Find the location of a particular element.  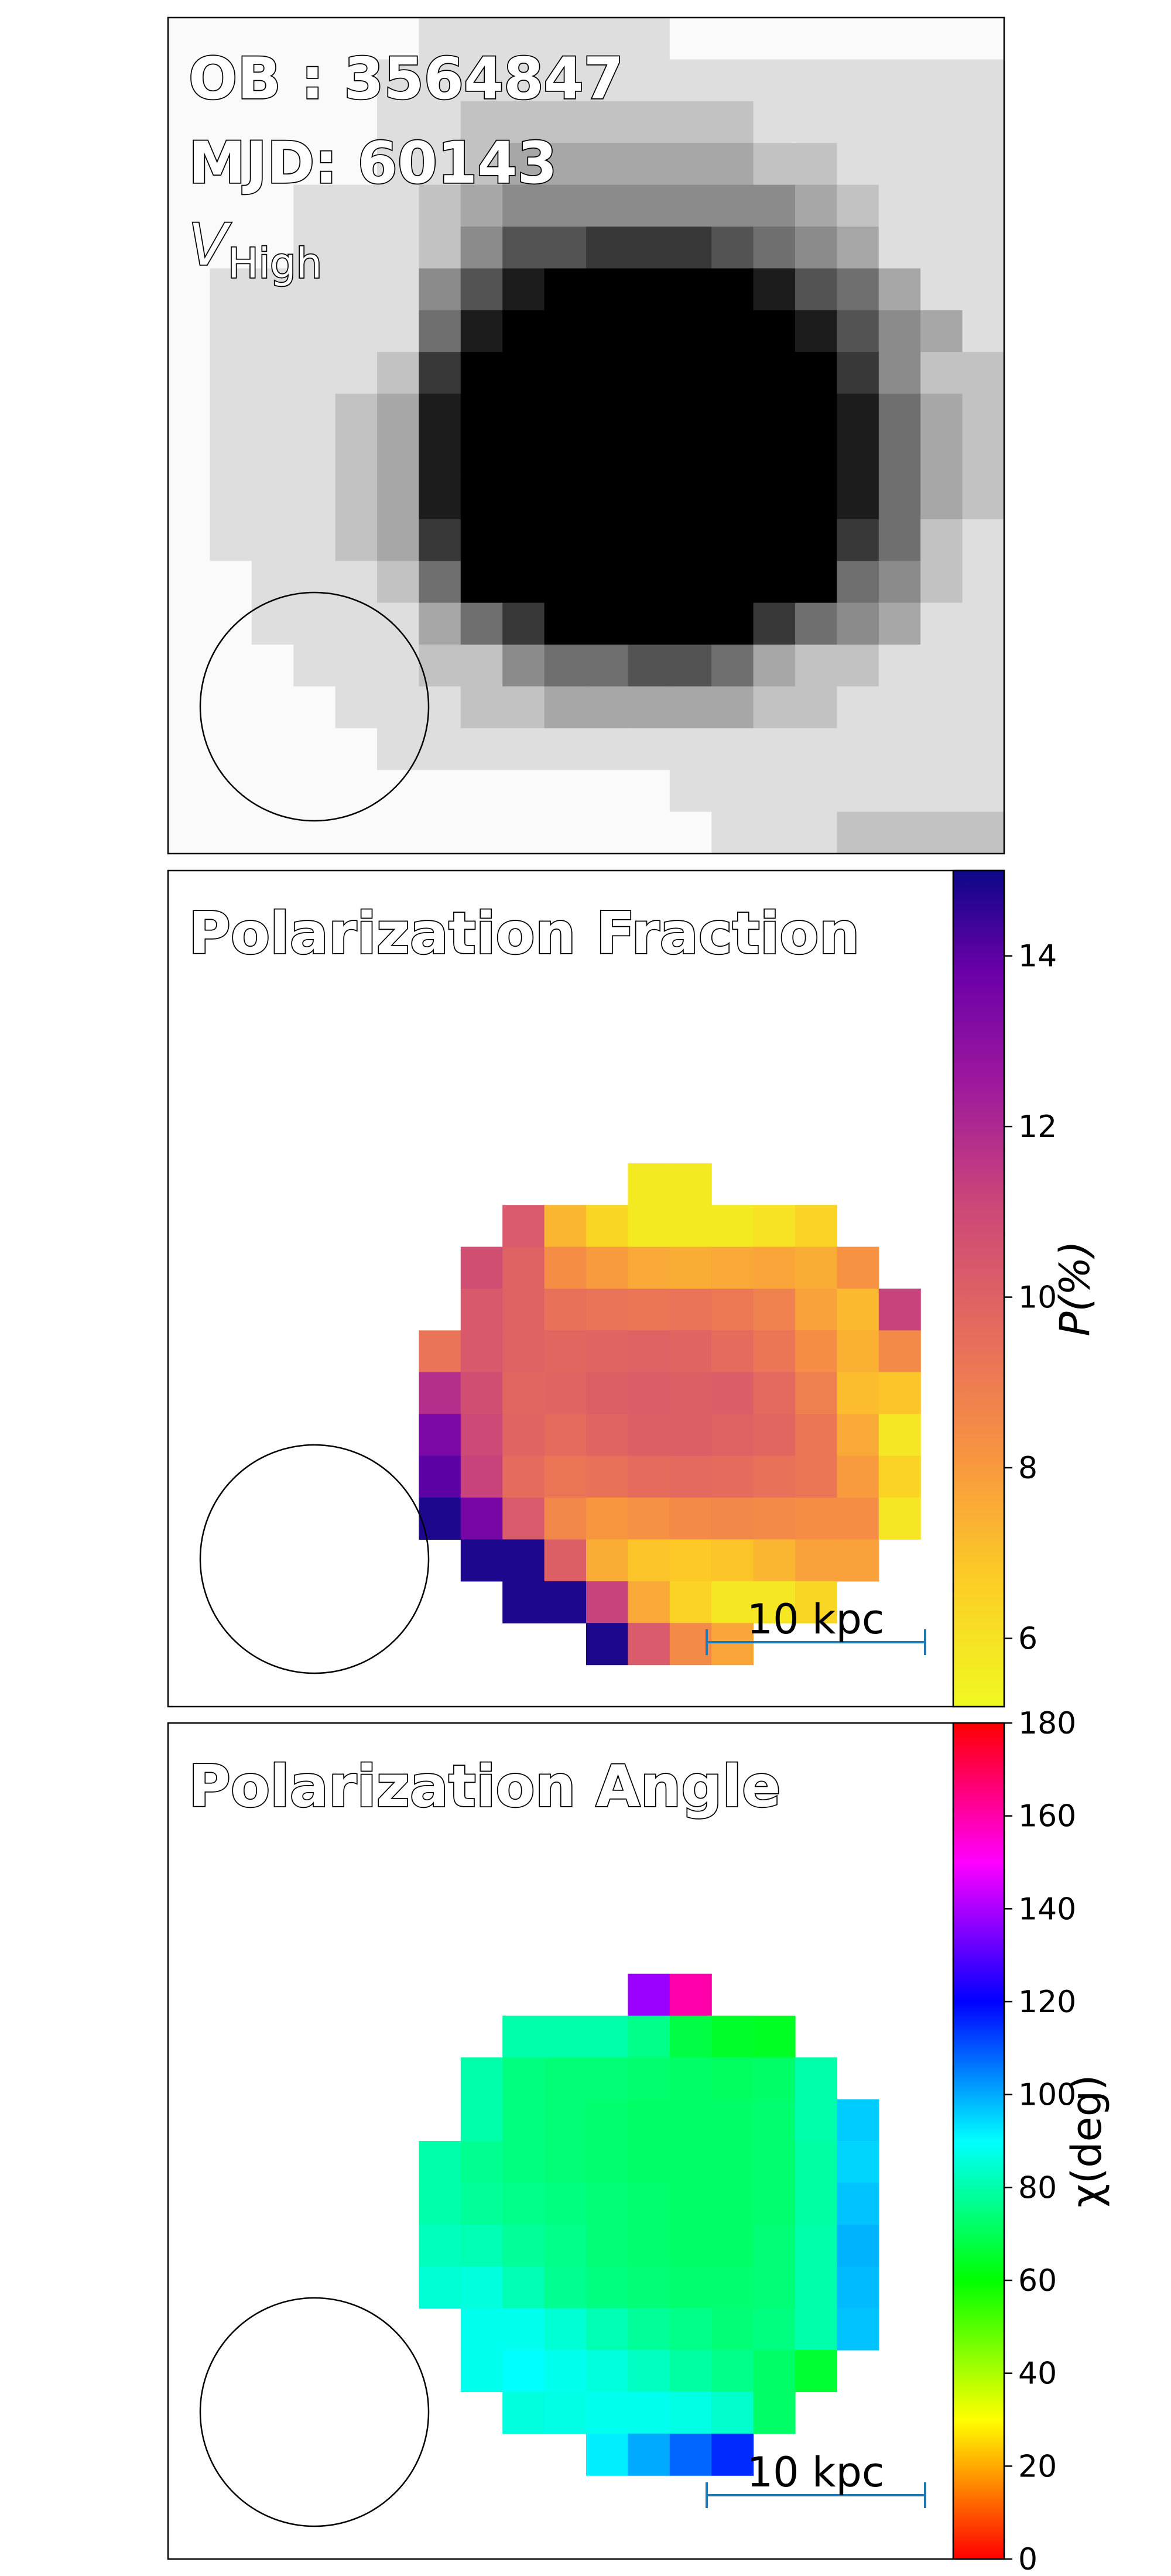

colorbar-tick-label: 8 is located at coordinates (1028, 1468).